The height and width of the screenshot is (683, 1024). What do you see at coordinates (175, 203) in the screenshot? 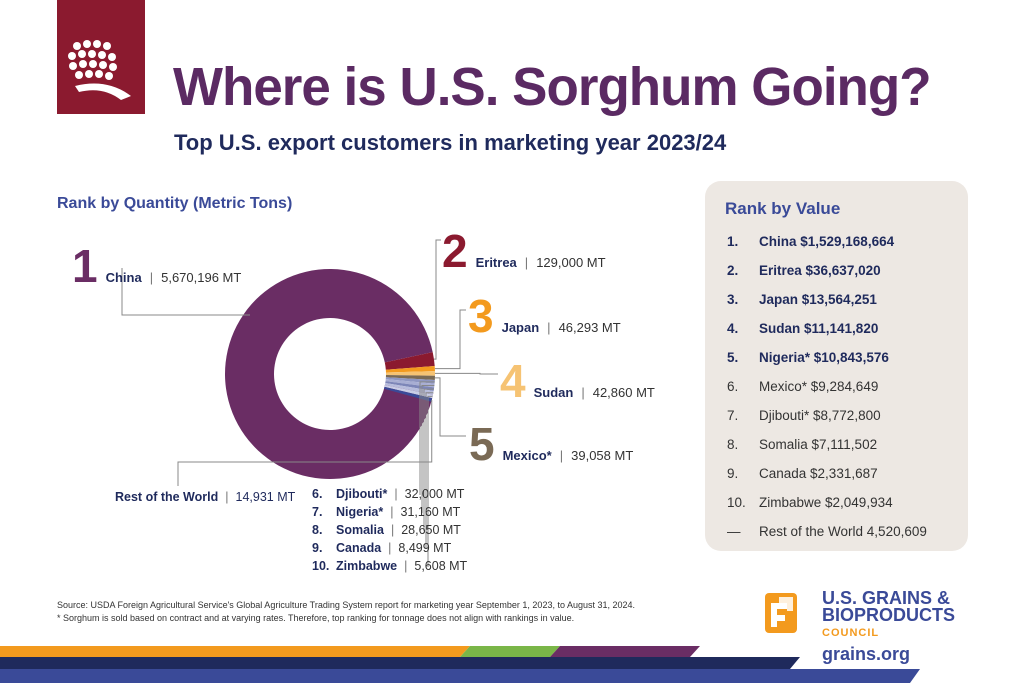
I see `chart-title: Rank by Quantity (Metric Tons)` at bounding box center [175, 203].